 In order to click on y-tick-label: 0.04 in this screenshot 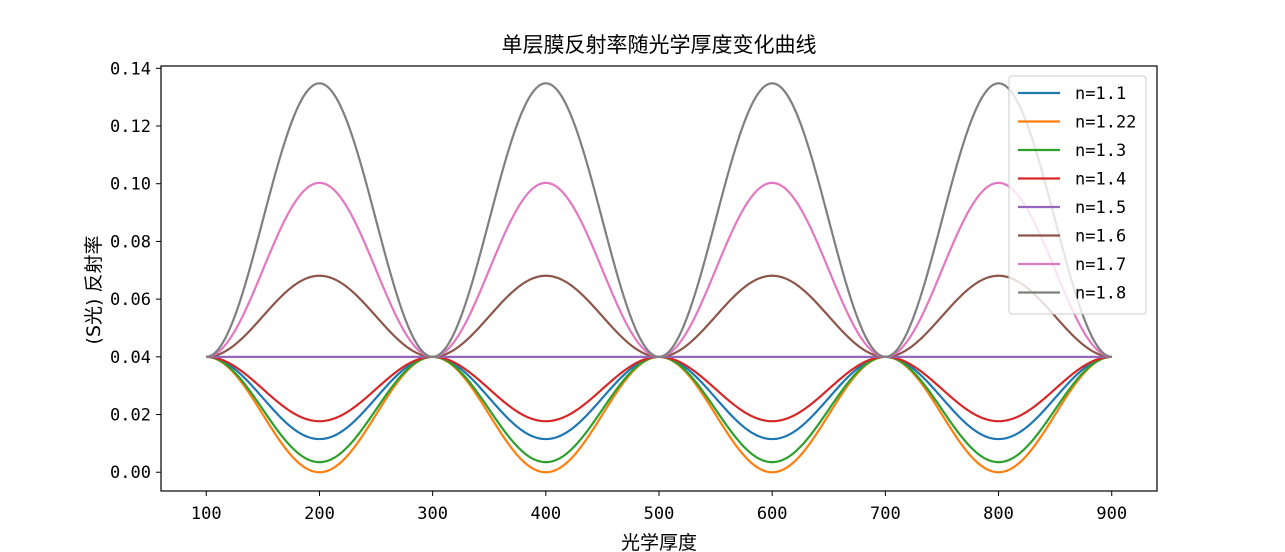, I will do `click(130, 358)`.